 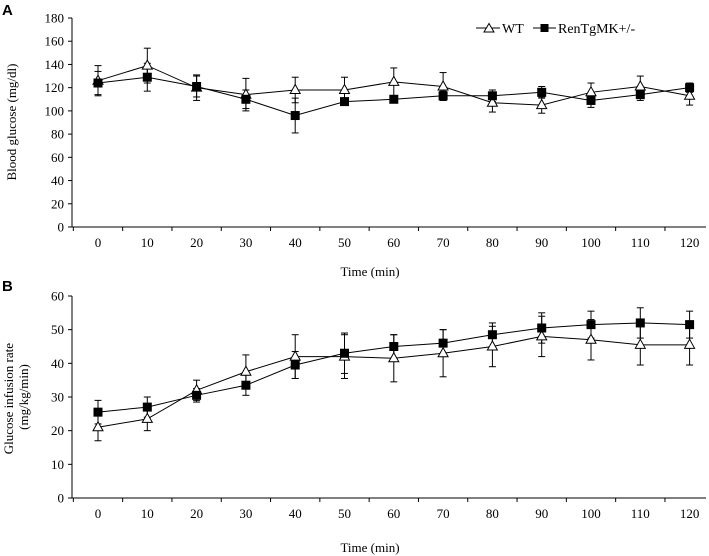 What do you see at coordinates (55, 87) in the screenshot?
I see `y-tick-label: 120` at bounding box center [55, 87].